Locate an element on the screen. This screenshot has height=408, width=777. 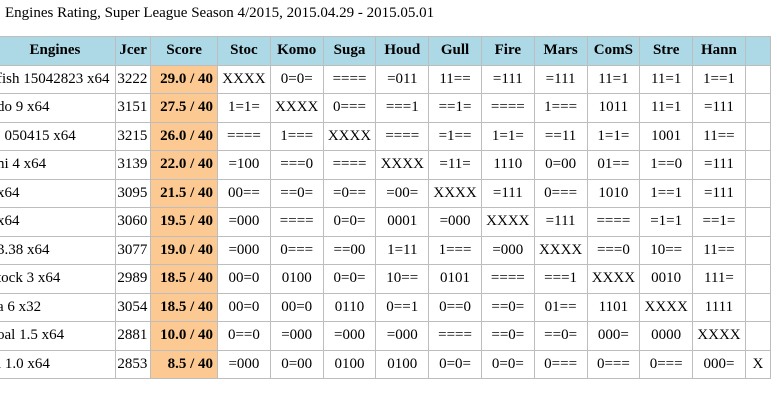
result-cell: =00= is located at coordinates (402, 193).